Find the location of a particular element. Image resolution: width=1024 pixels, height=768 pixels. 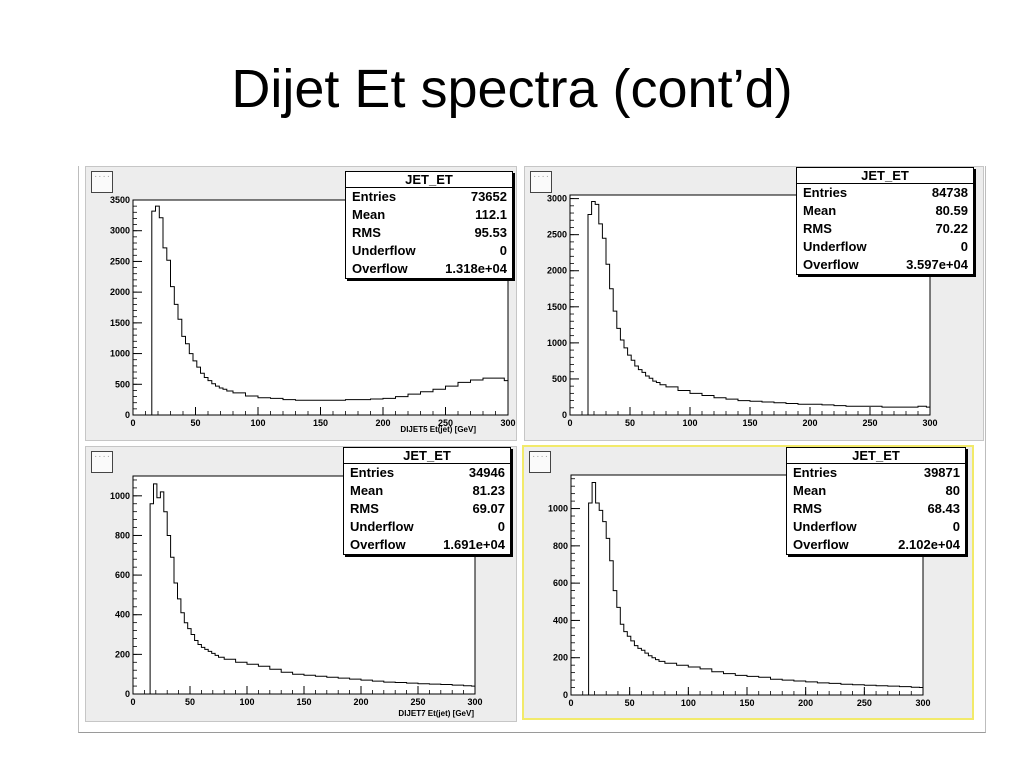

stats-value: 69.07 is located at coordinates (488, 508).